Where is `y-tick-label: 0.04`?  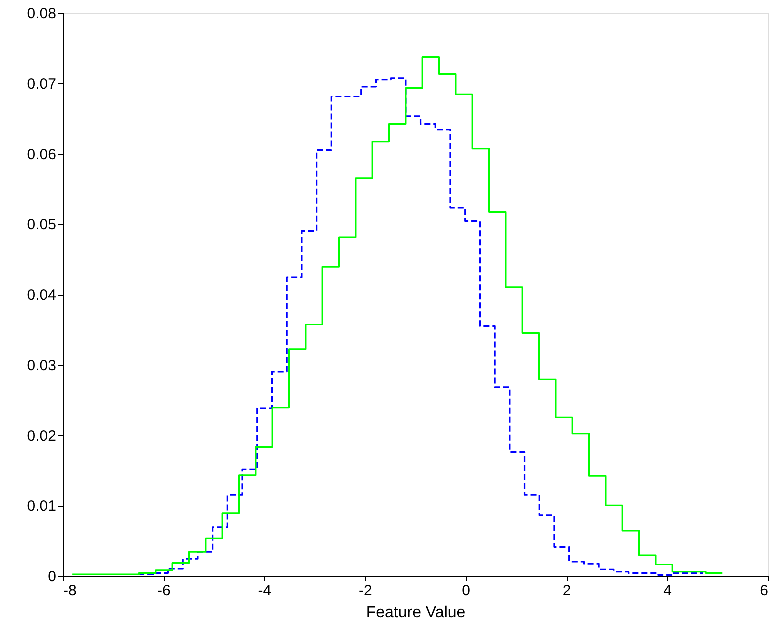 y-tick-label: 0.04 is located at coordinates (41, 295).